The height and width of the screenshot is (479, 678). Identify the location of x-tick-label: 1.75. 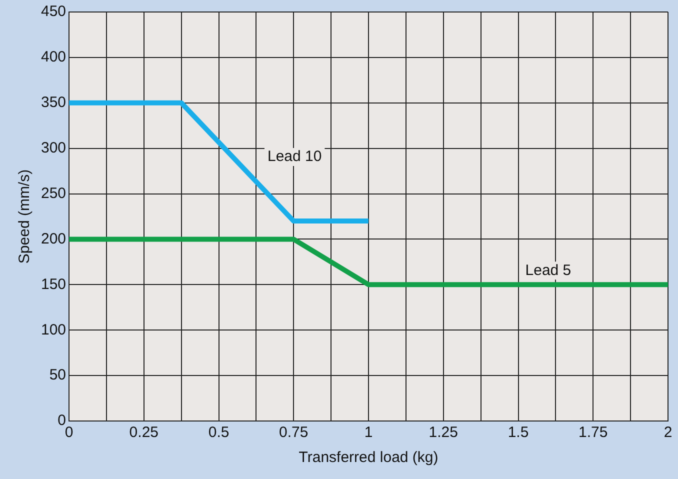
(593, 433).